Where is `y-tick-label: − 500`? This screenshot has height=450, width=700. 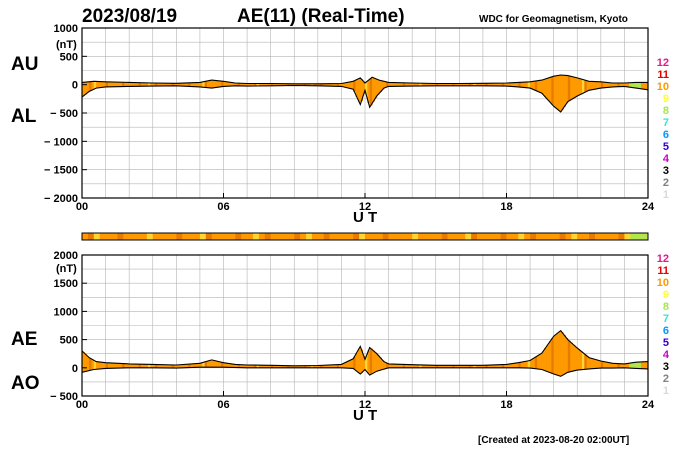
y-tick-label: − 500 is located at coordinates (64, 397).